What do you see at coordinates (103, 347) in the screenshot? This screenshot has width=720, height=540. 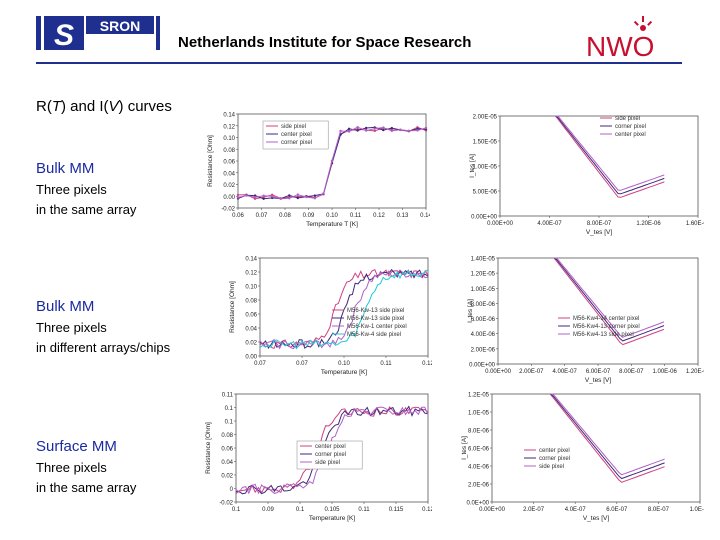 I see `block2-desc-line2: in different arrays/chips` at bounding box center [103, 347].